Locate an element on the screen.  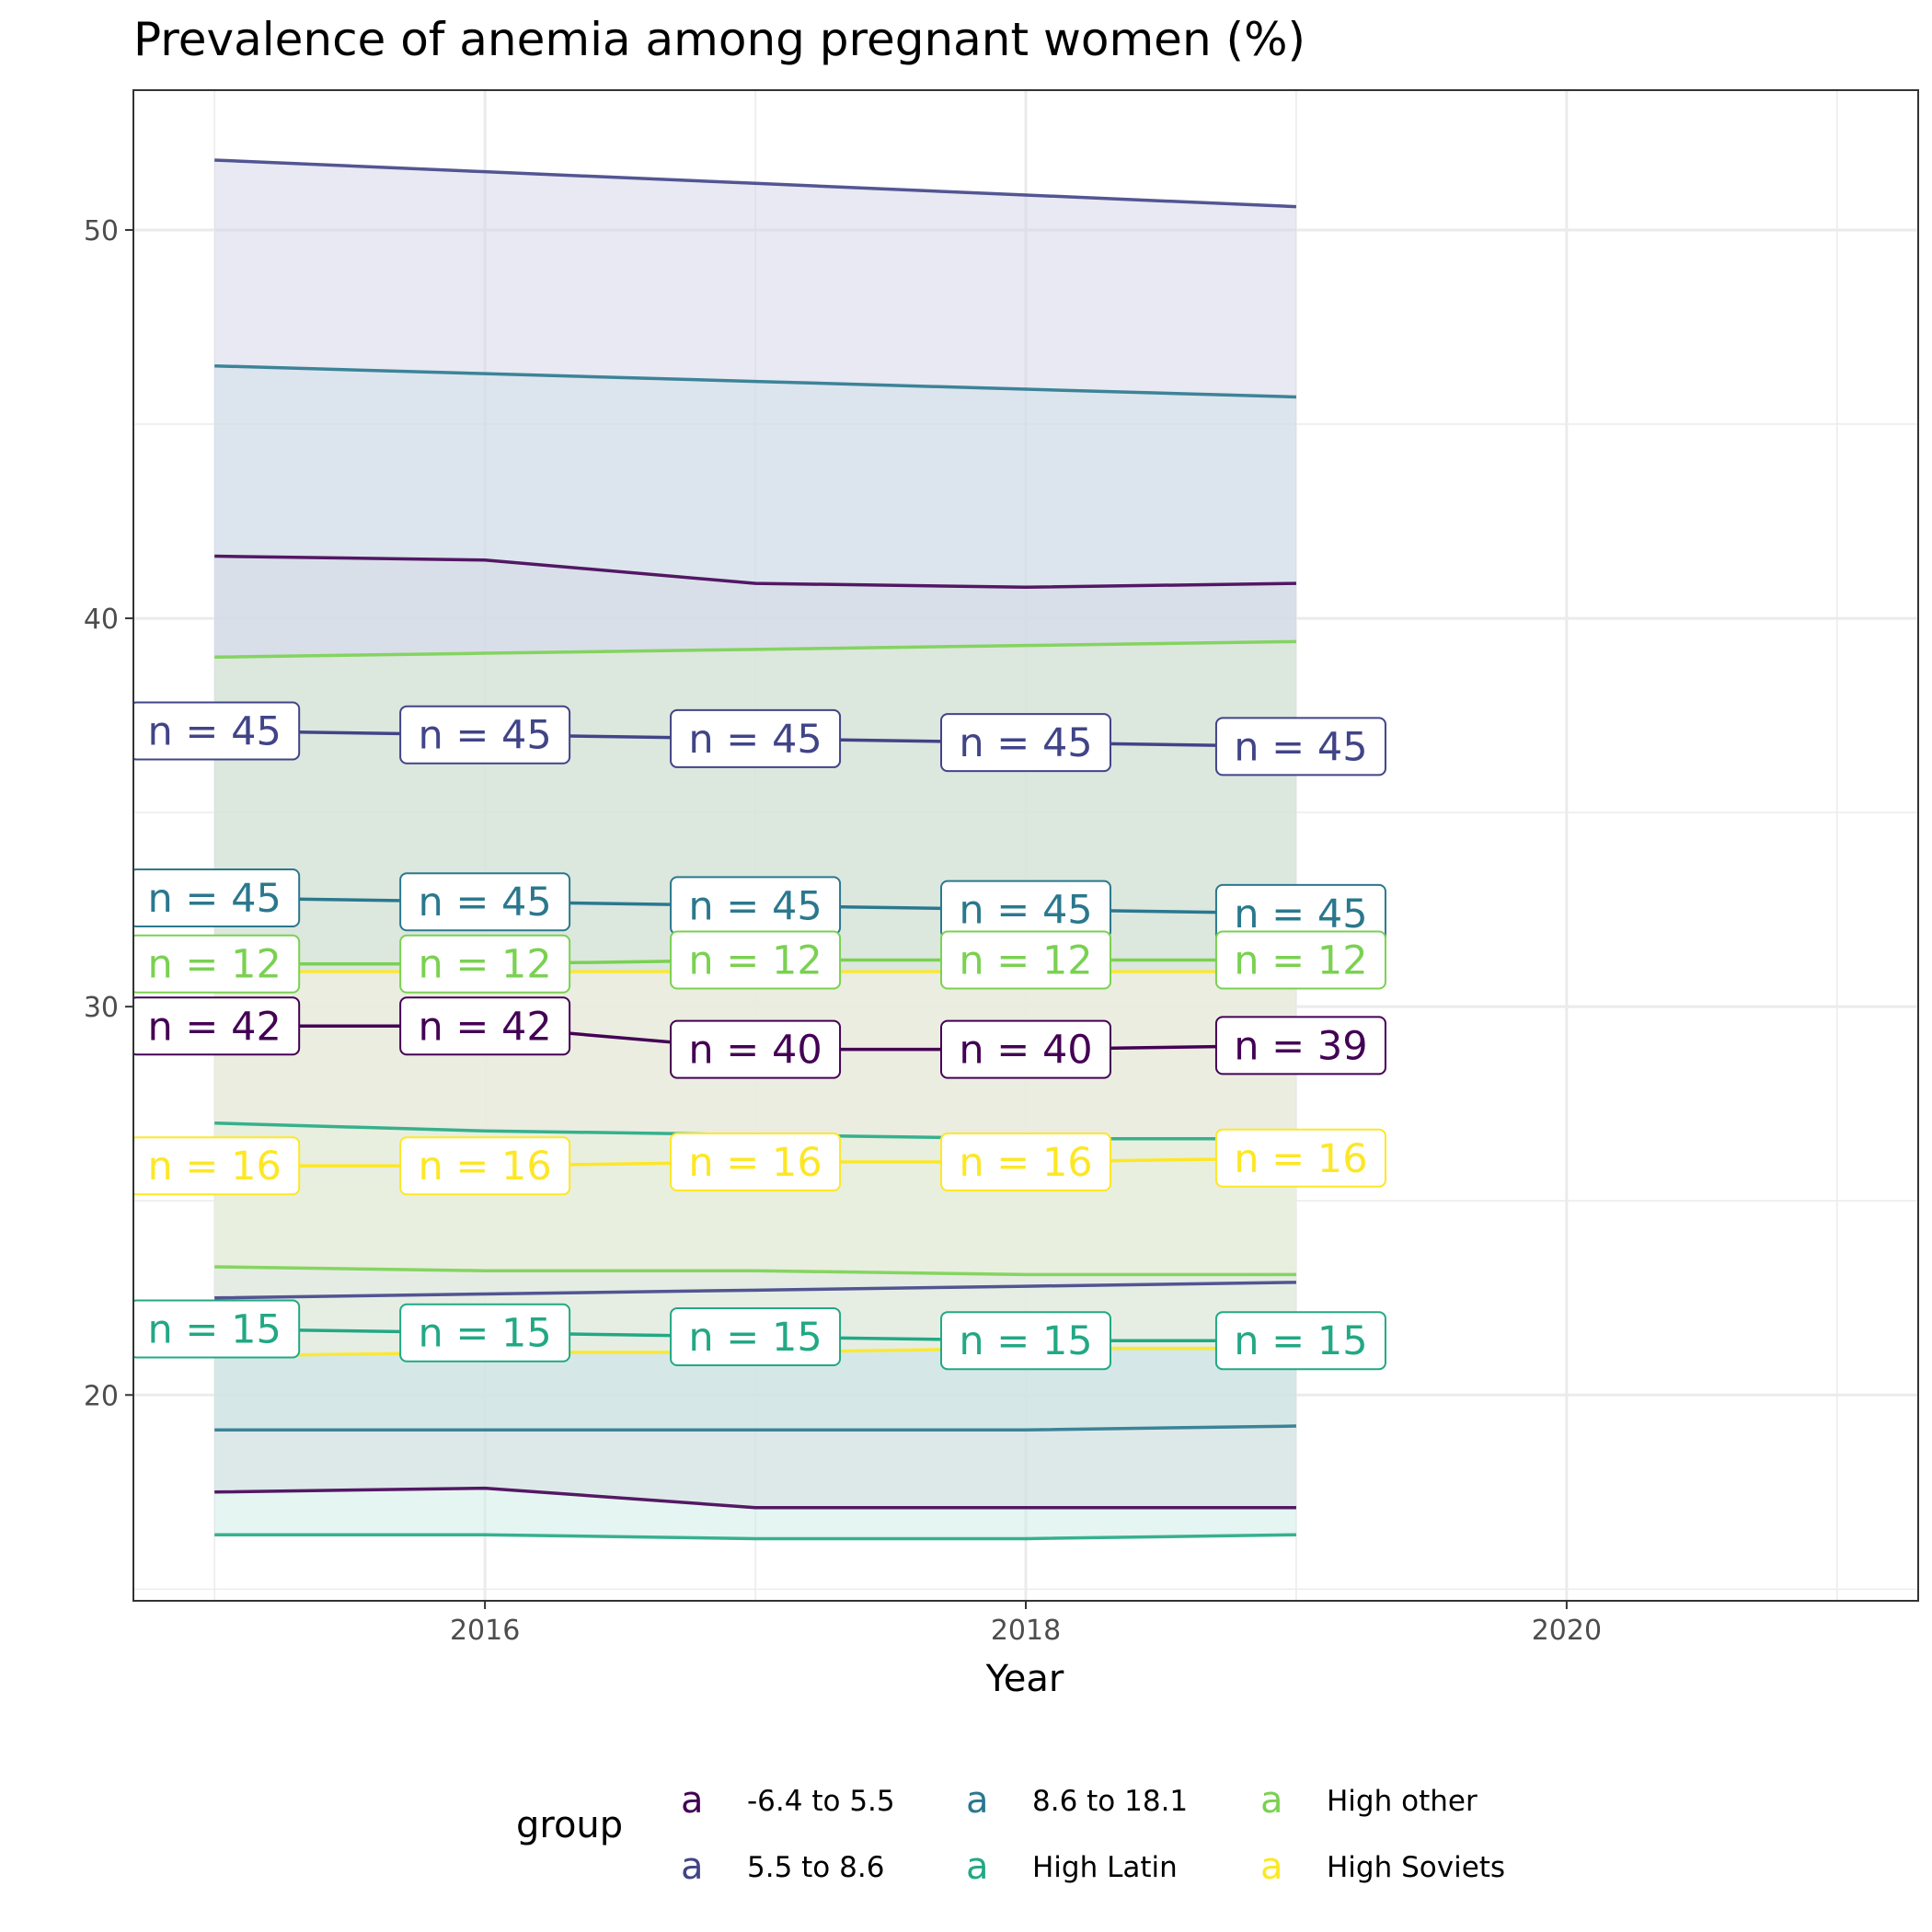
legend-label-high-soviets: High Soviets is located at coordinates (1416, 1867).